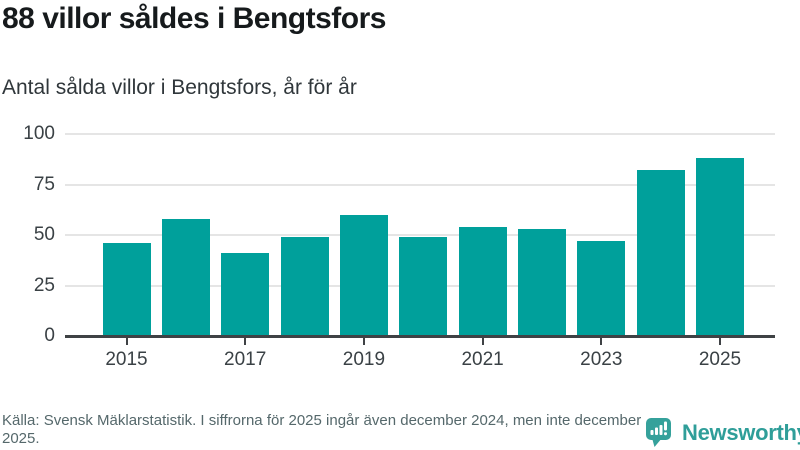 The height and width of the screenshot is (450, 800). What do you see at coordinates (194, 18) in the screenshot?
I see `chart-title: 88 villor såldes i Bengtsfors` at bounding box center [194, 18].